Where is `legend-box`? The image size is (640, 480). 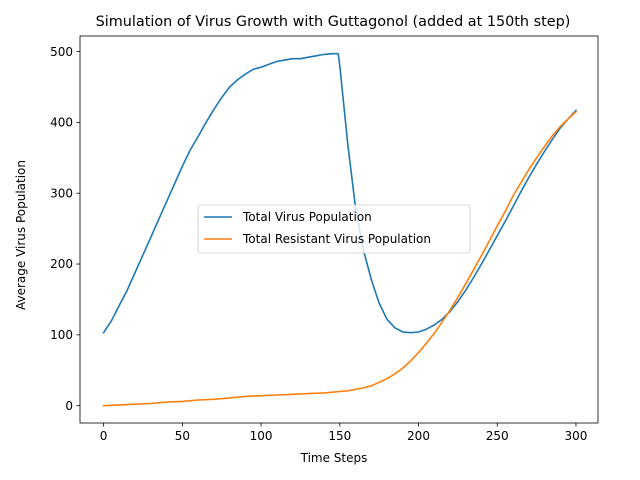
legend-box is located at coordinates (334, 229).